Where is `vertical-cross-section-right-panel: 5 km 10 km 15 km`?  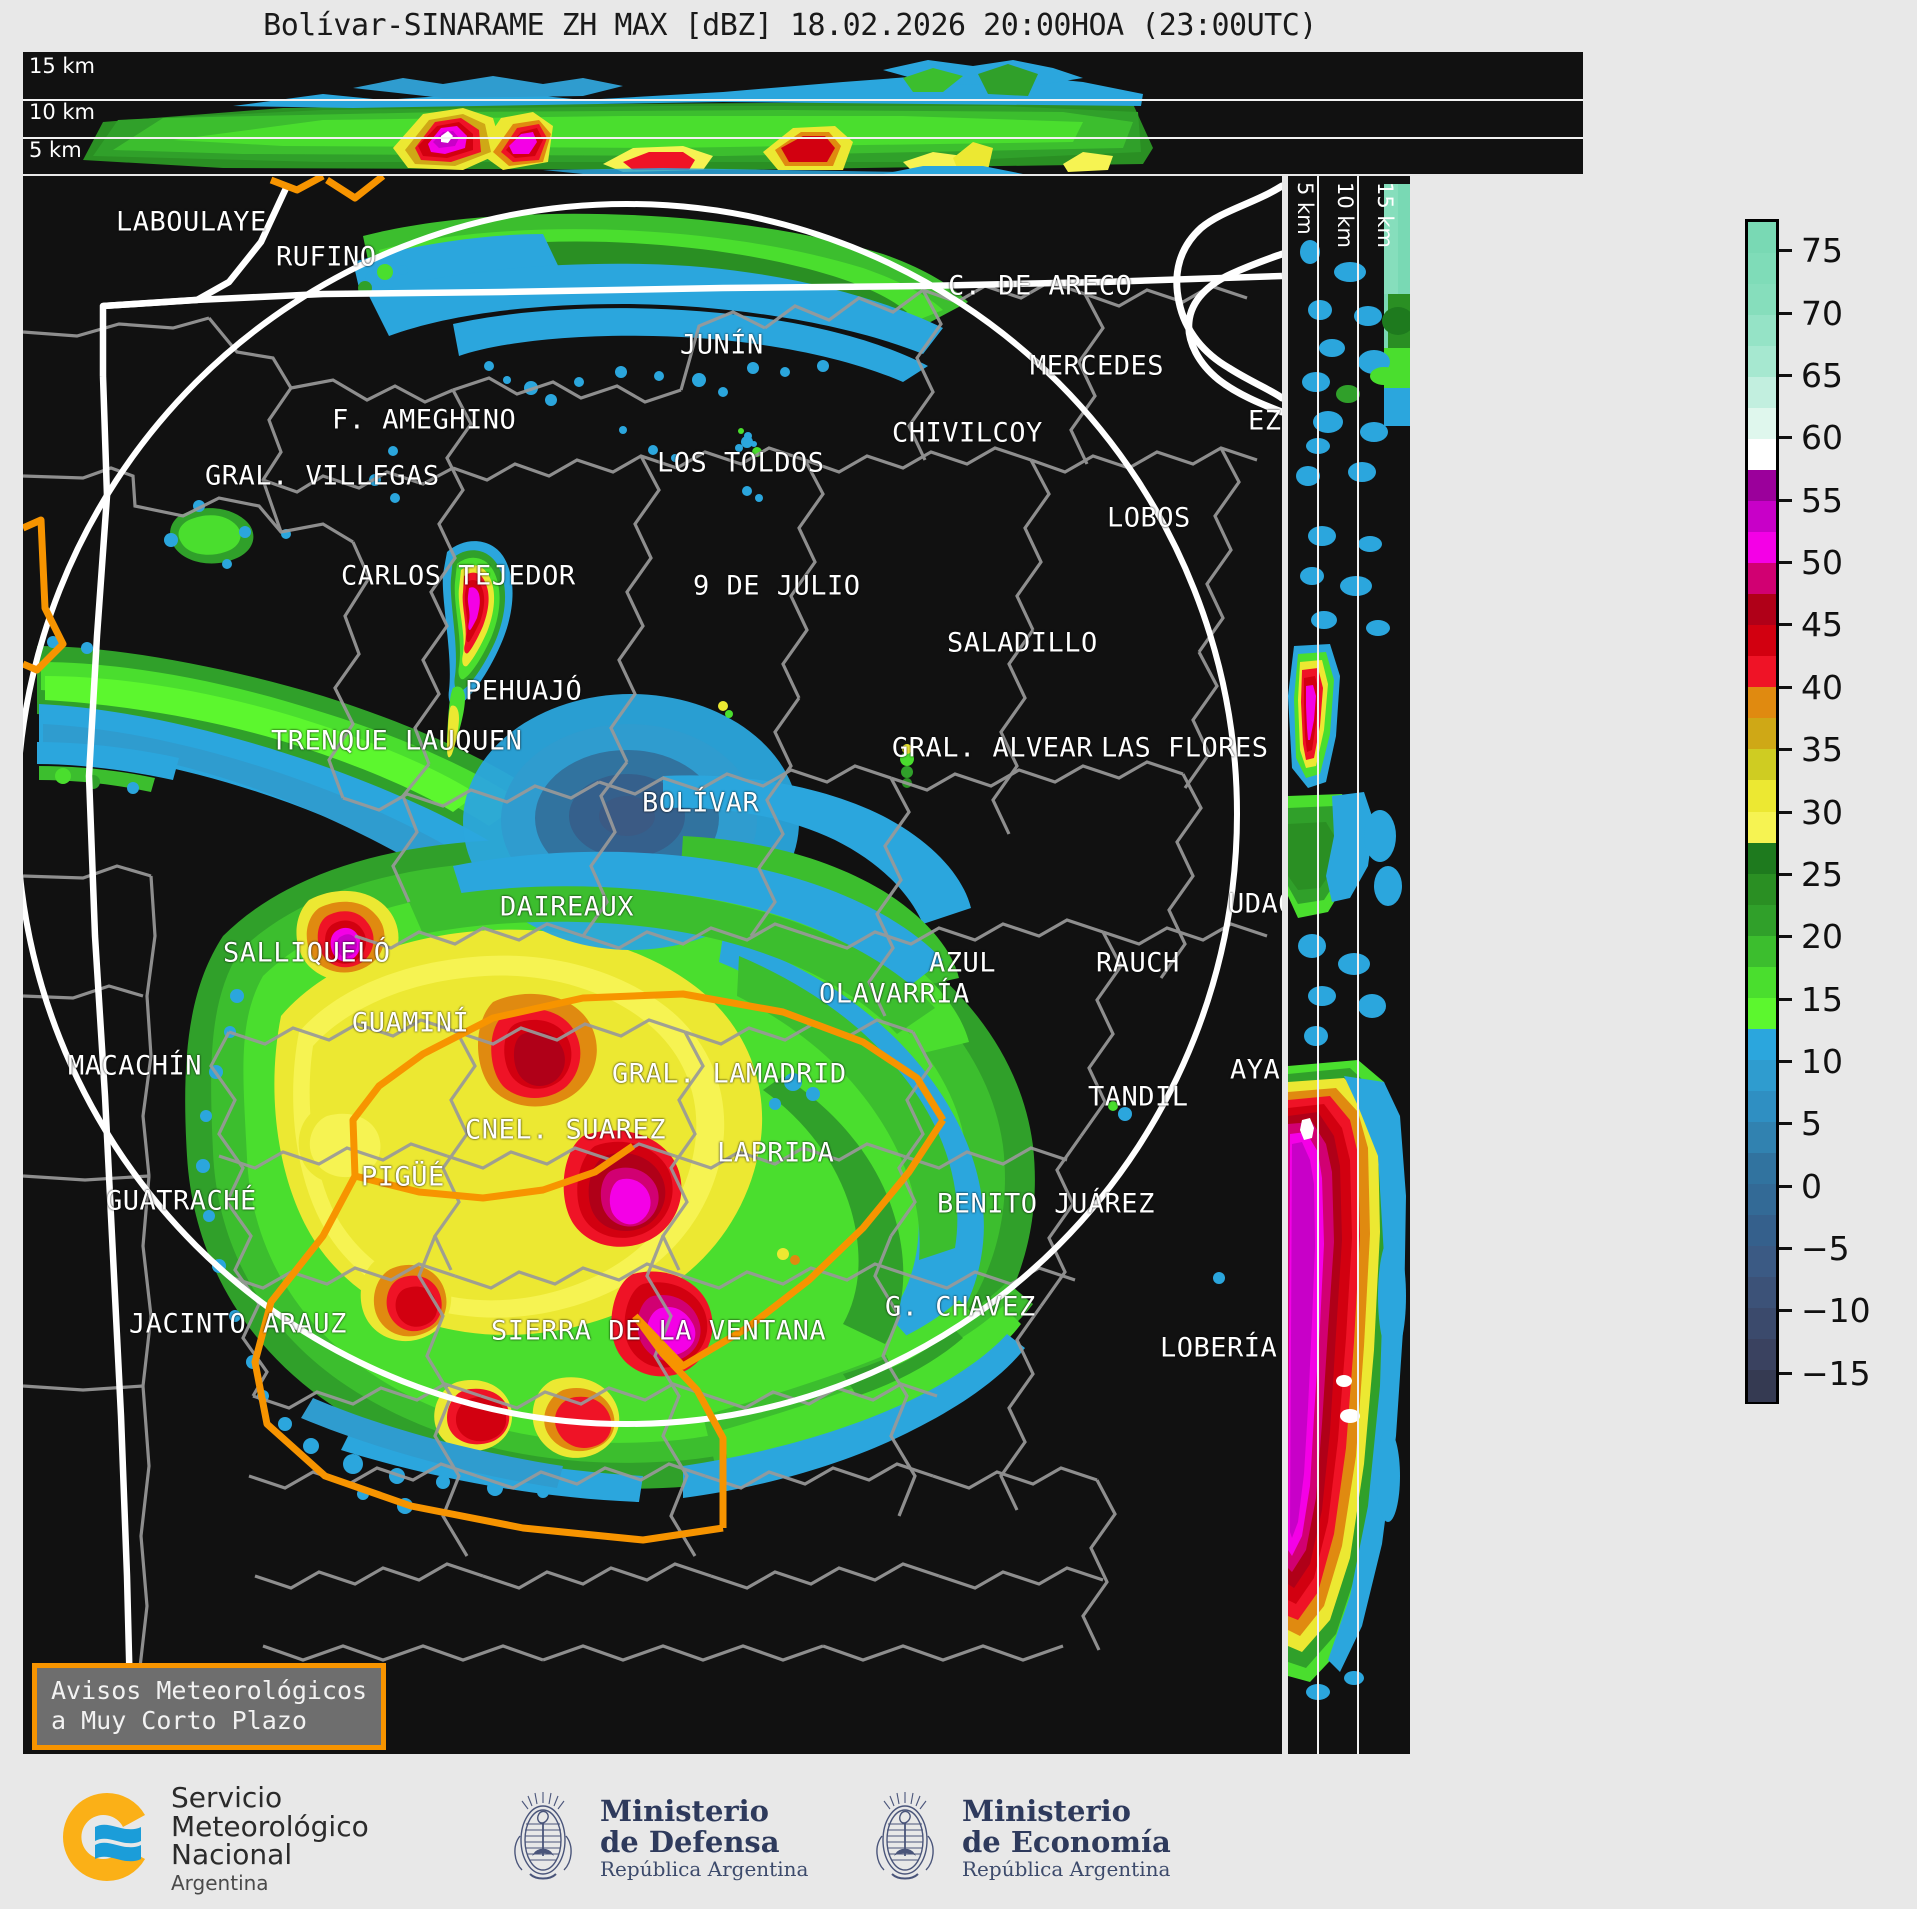 vertical-cross-section-right-panel: 5 km 10 km 15 km is located at coordinates (1349, 965).